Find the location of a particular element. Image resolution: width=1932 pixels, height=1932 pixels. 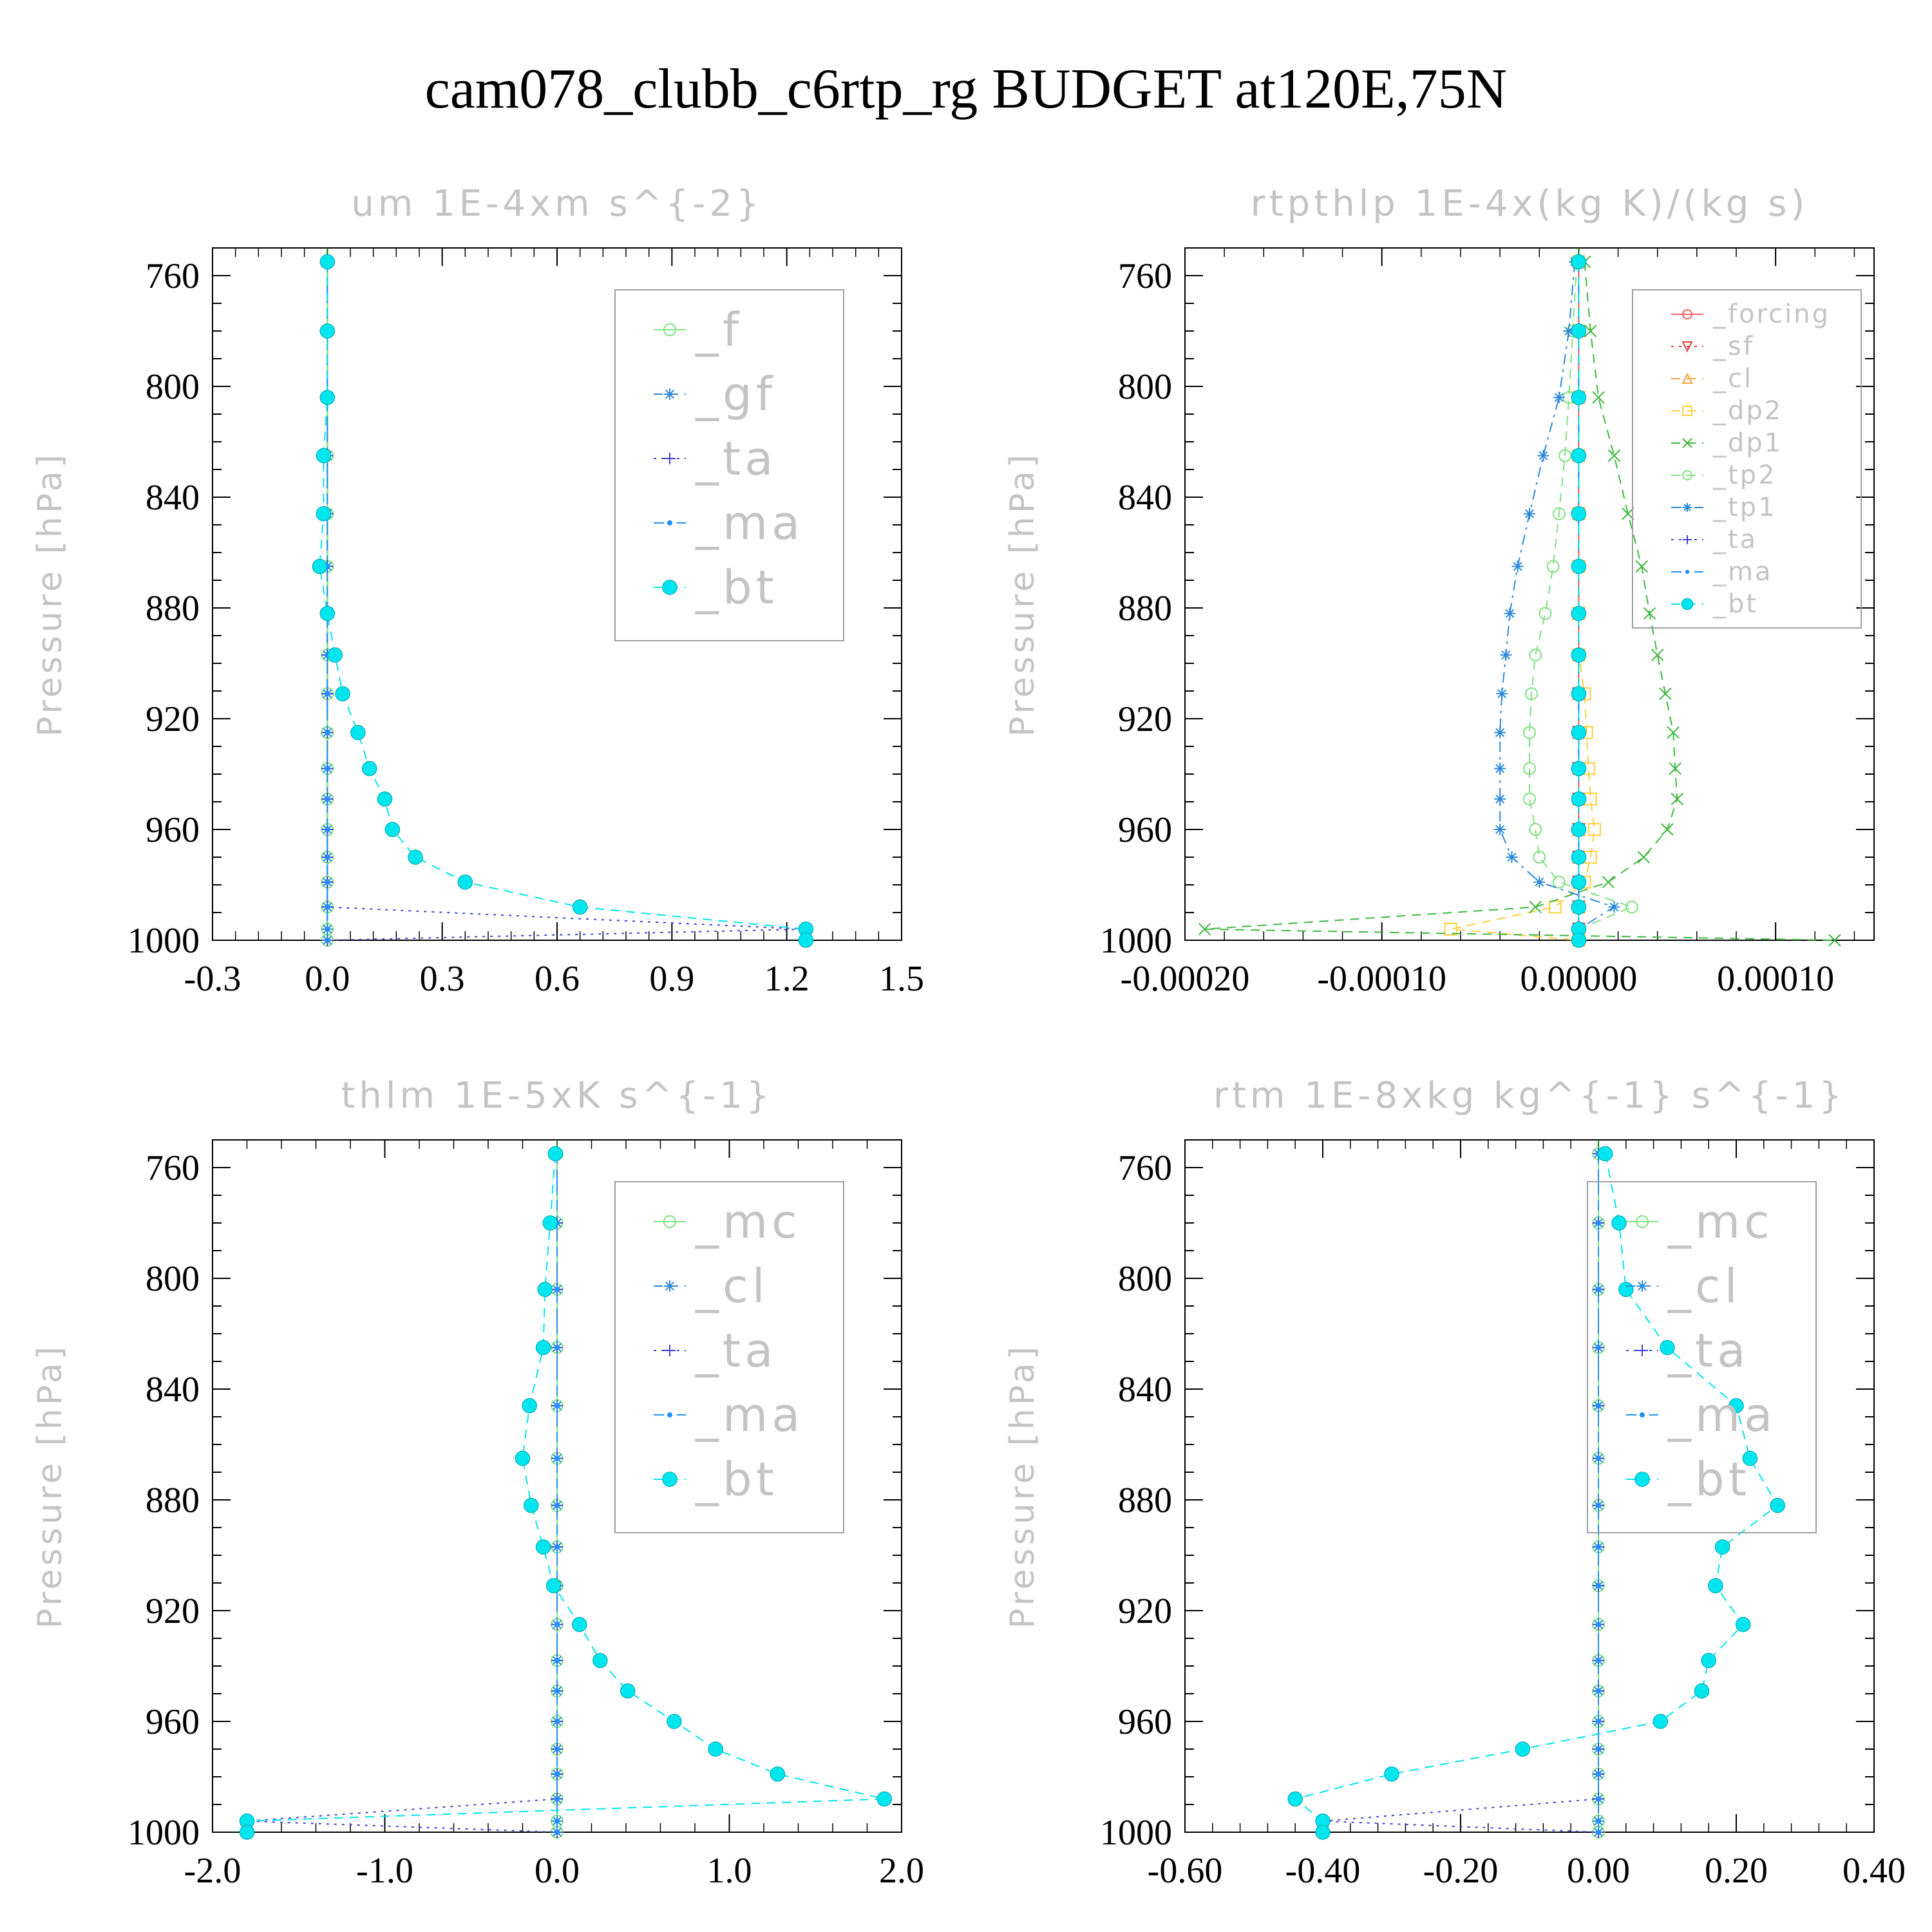

legend-item: _dp1 is located at coordinates (1727, 443).